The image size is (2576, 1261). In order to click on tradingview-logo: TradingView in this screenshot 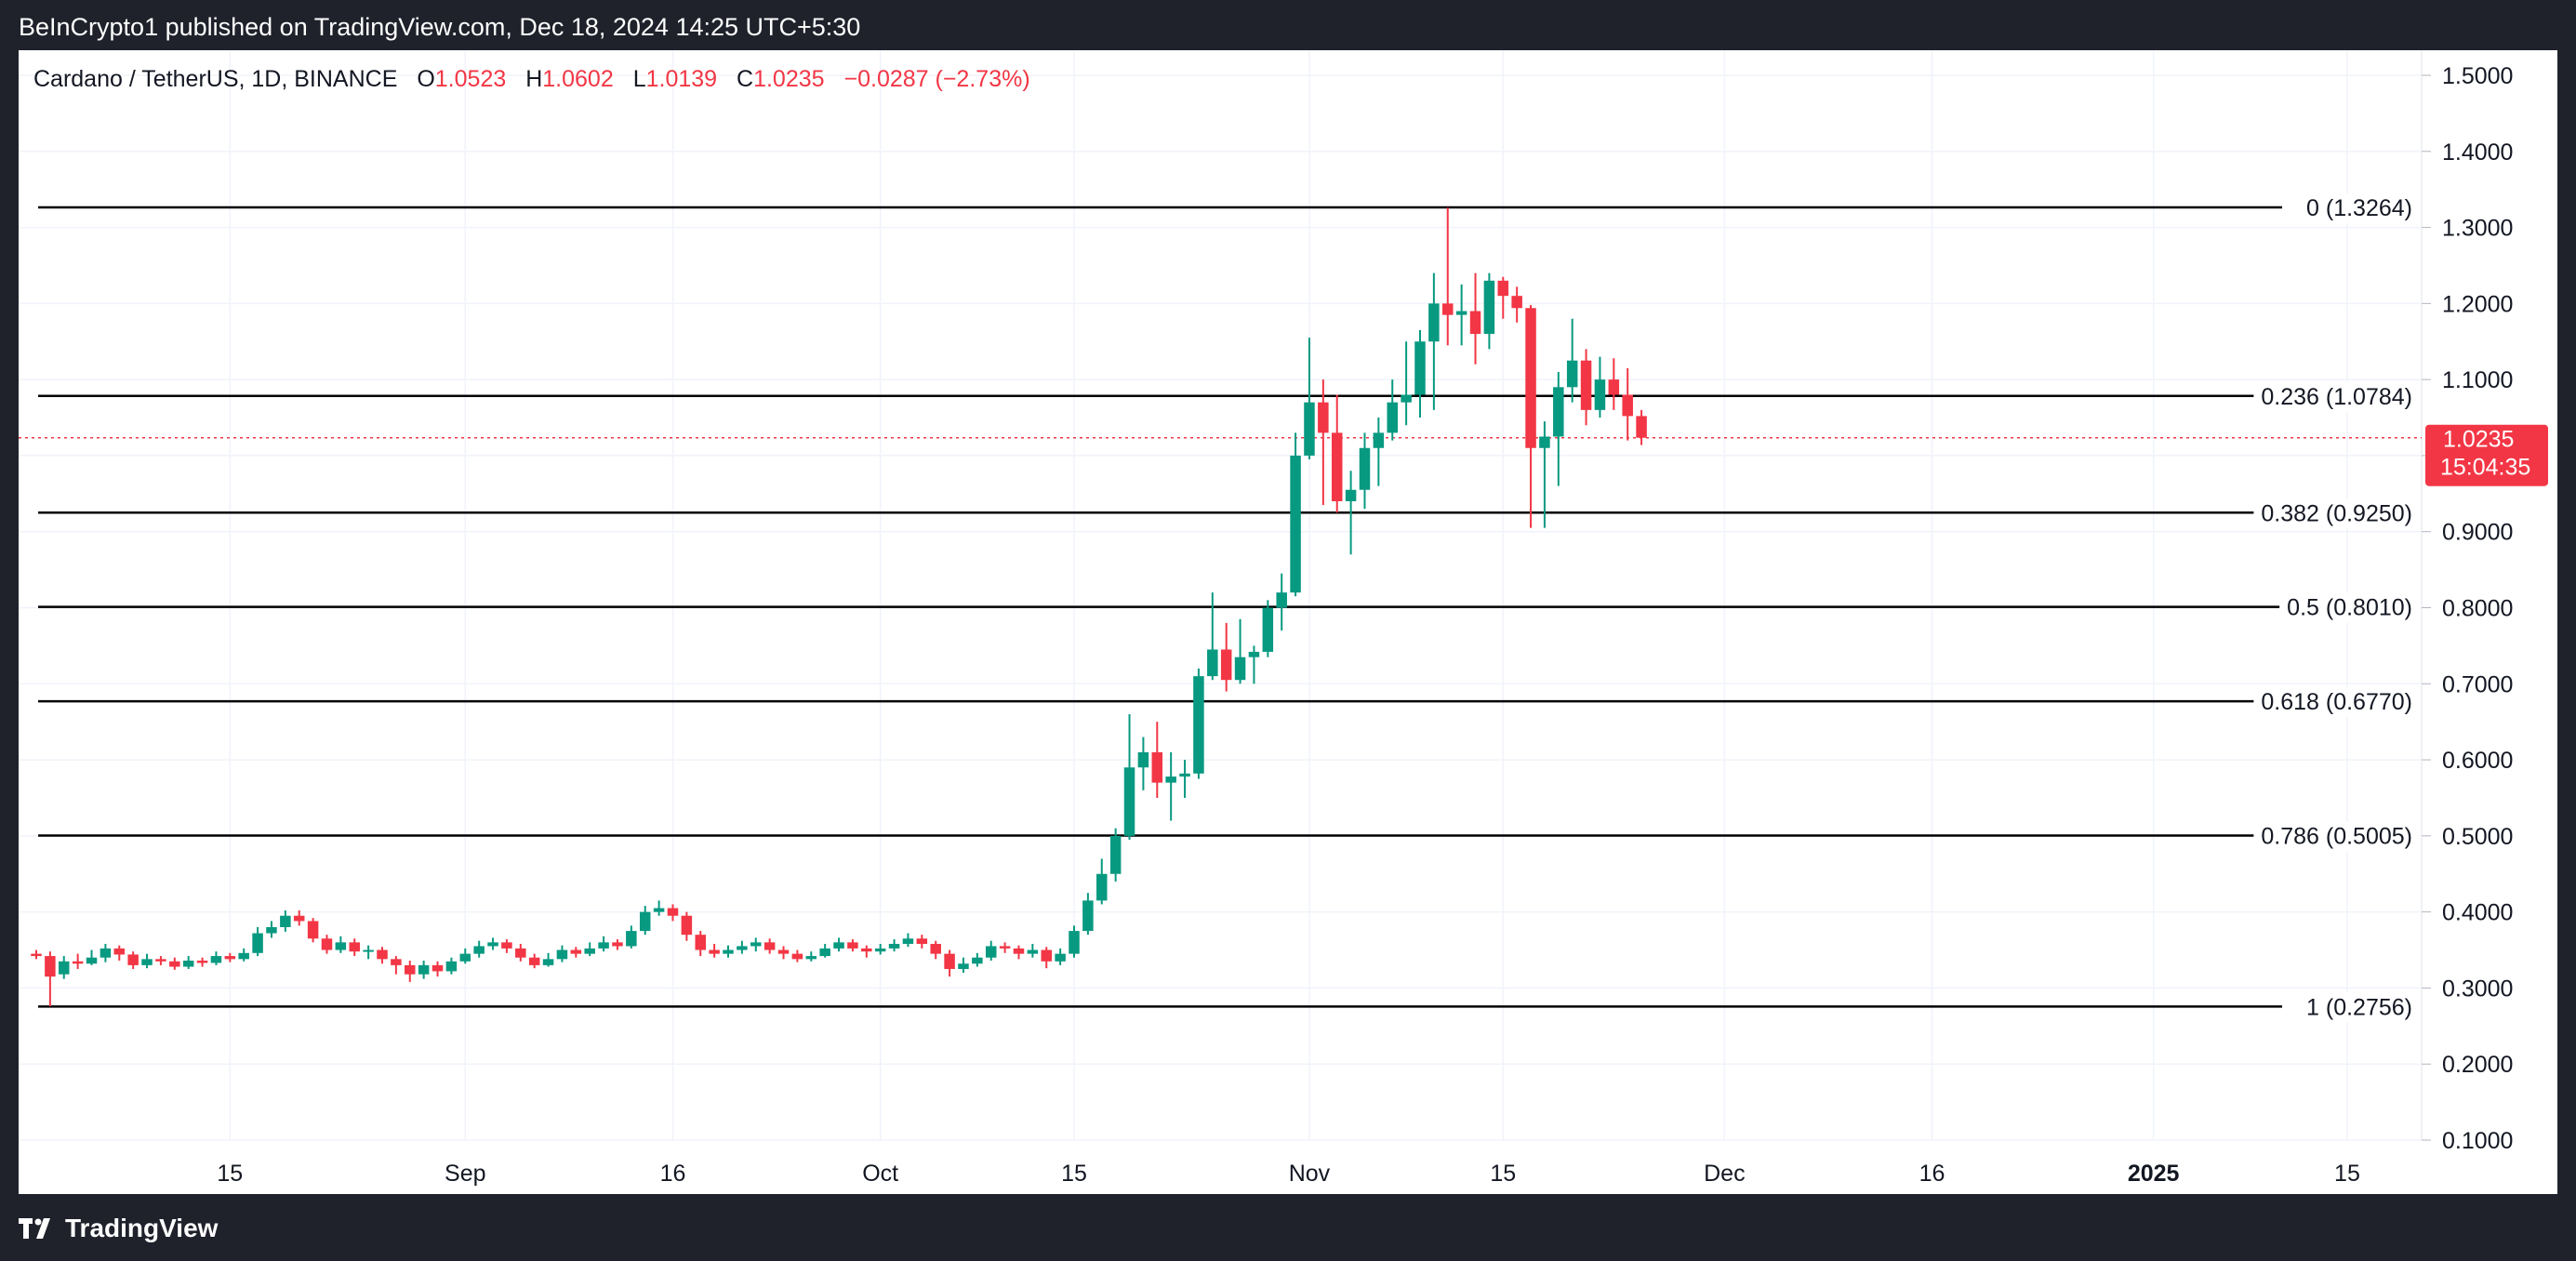, I will do `click(118, 1228)`.